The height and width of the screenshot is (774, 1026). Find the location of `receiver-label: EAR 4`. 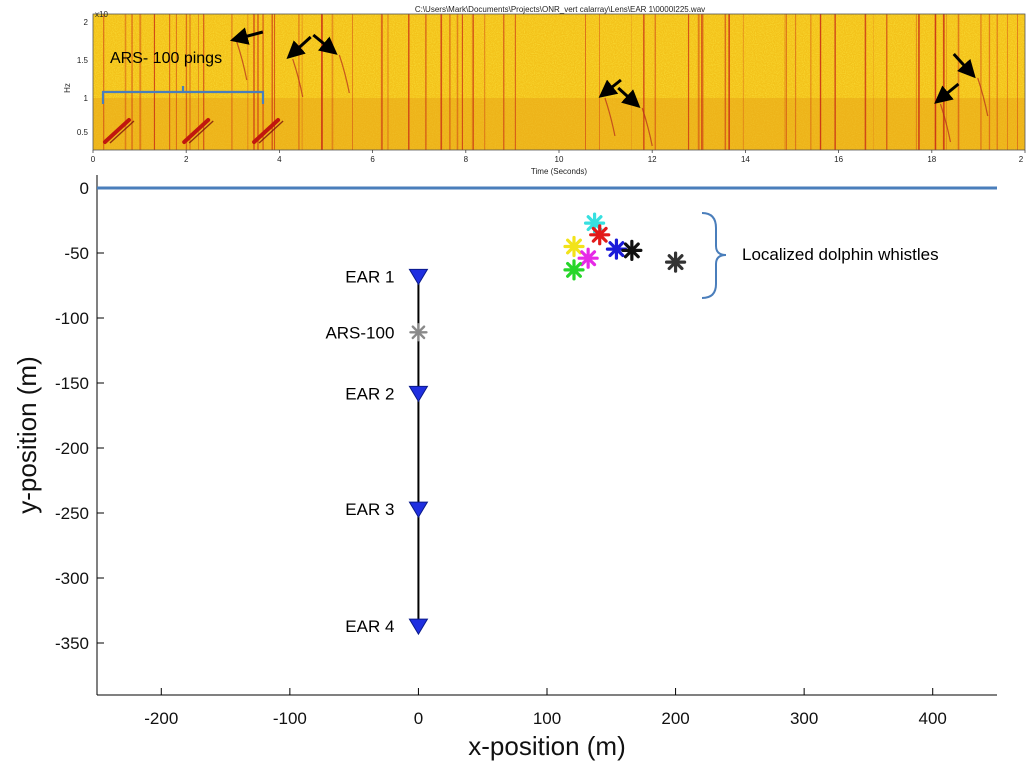

receiver-label: EAR 4 is located at coordinates (369, 626).